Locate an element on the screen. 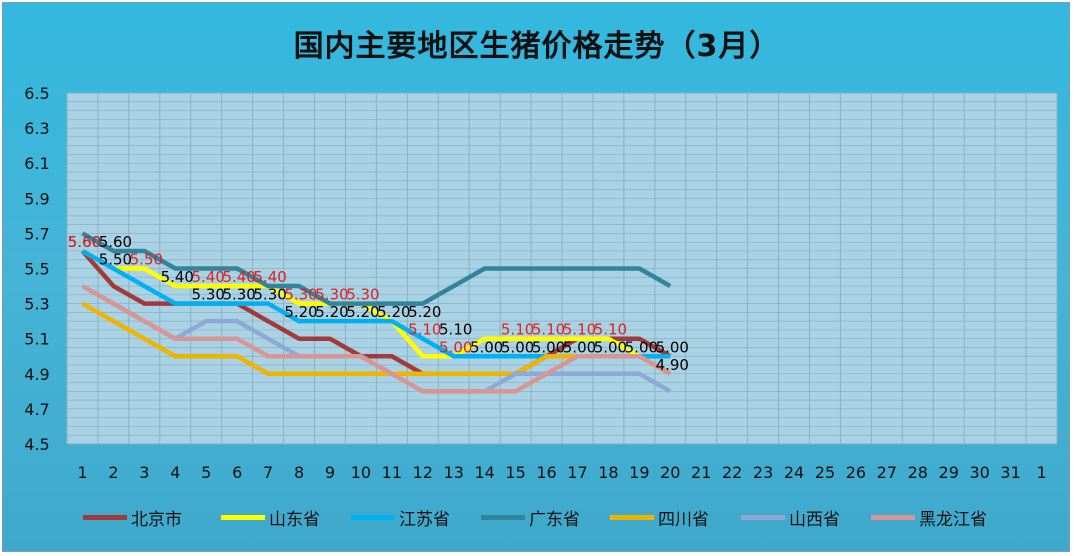 The width and height of the screenshot is (1074, 556). x-tick-label: 12 is located at coordinates (423, 472).